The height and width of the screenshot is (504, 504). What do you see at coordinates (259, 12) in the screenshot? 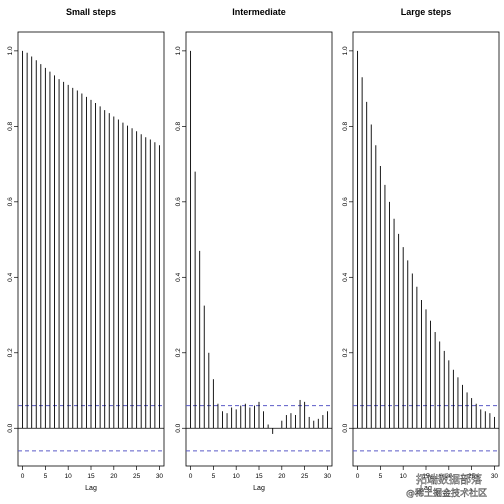
I see `panel-title: Intermediate` at bounding box center [259, 12].